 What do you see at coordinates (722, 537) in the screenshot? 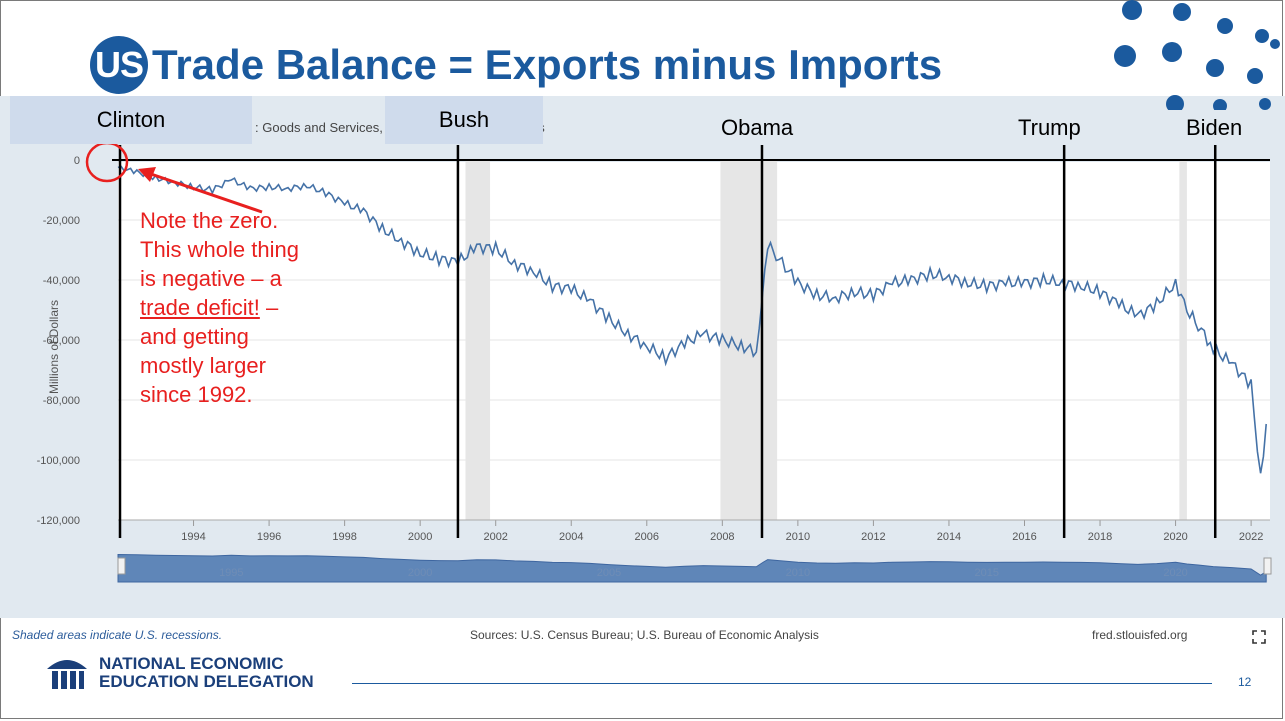
I see `x-tick-label: 2008` at bounding box center [722, 537].